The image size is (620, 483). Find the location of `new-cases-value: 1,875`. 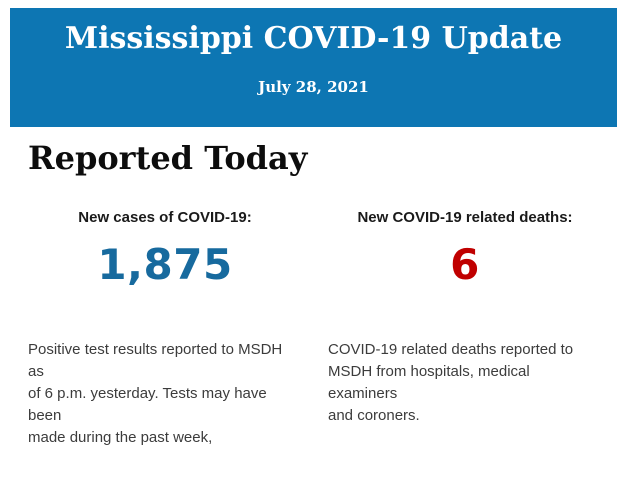

new-cases-value: 1,875 is located at coordinates (165, 264).